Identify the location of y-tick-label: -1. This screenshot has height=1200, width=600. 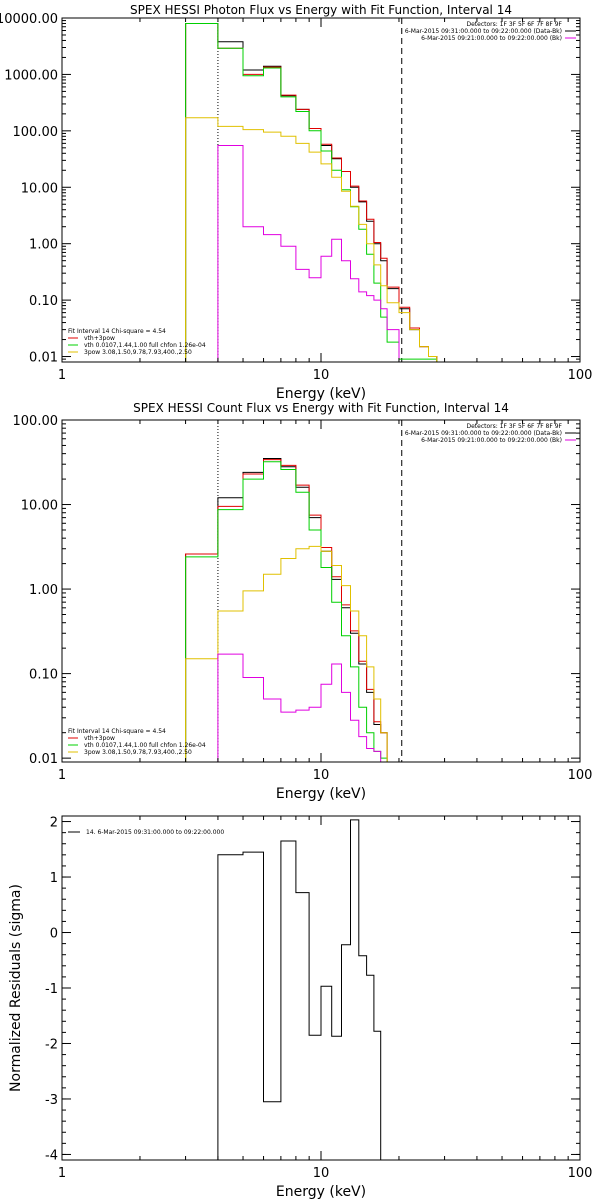
(51, 989).